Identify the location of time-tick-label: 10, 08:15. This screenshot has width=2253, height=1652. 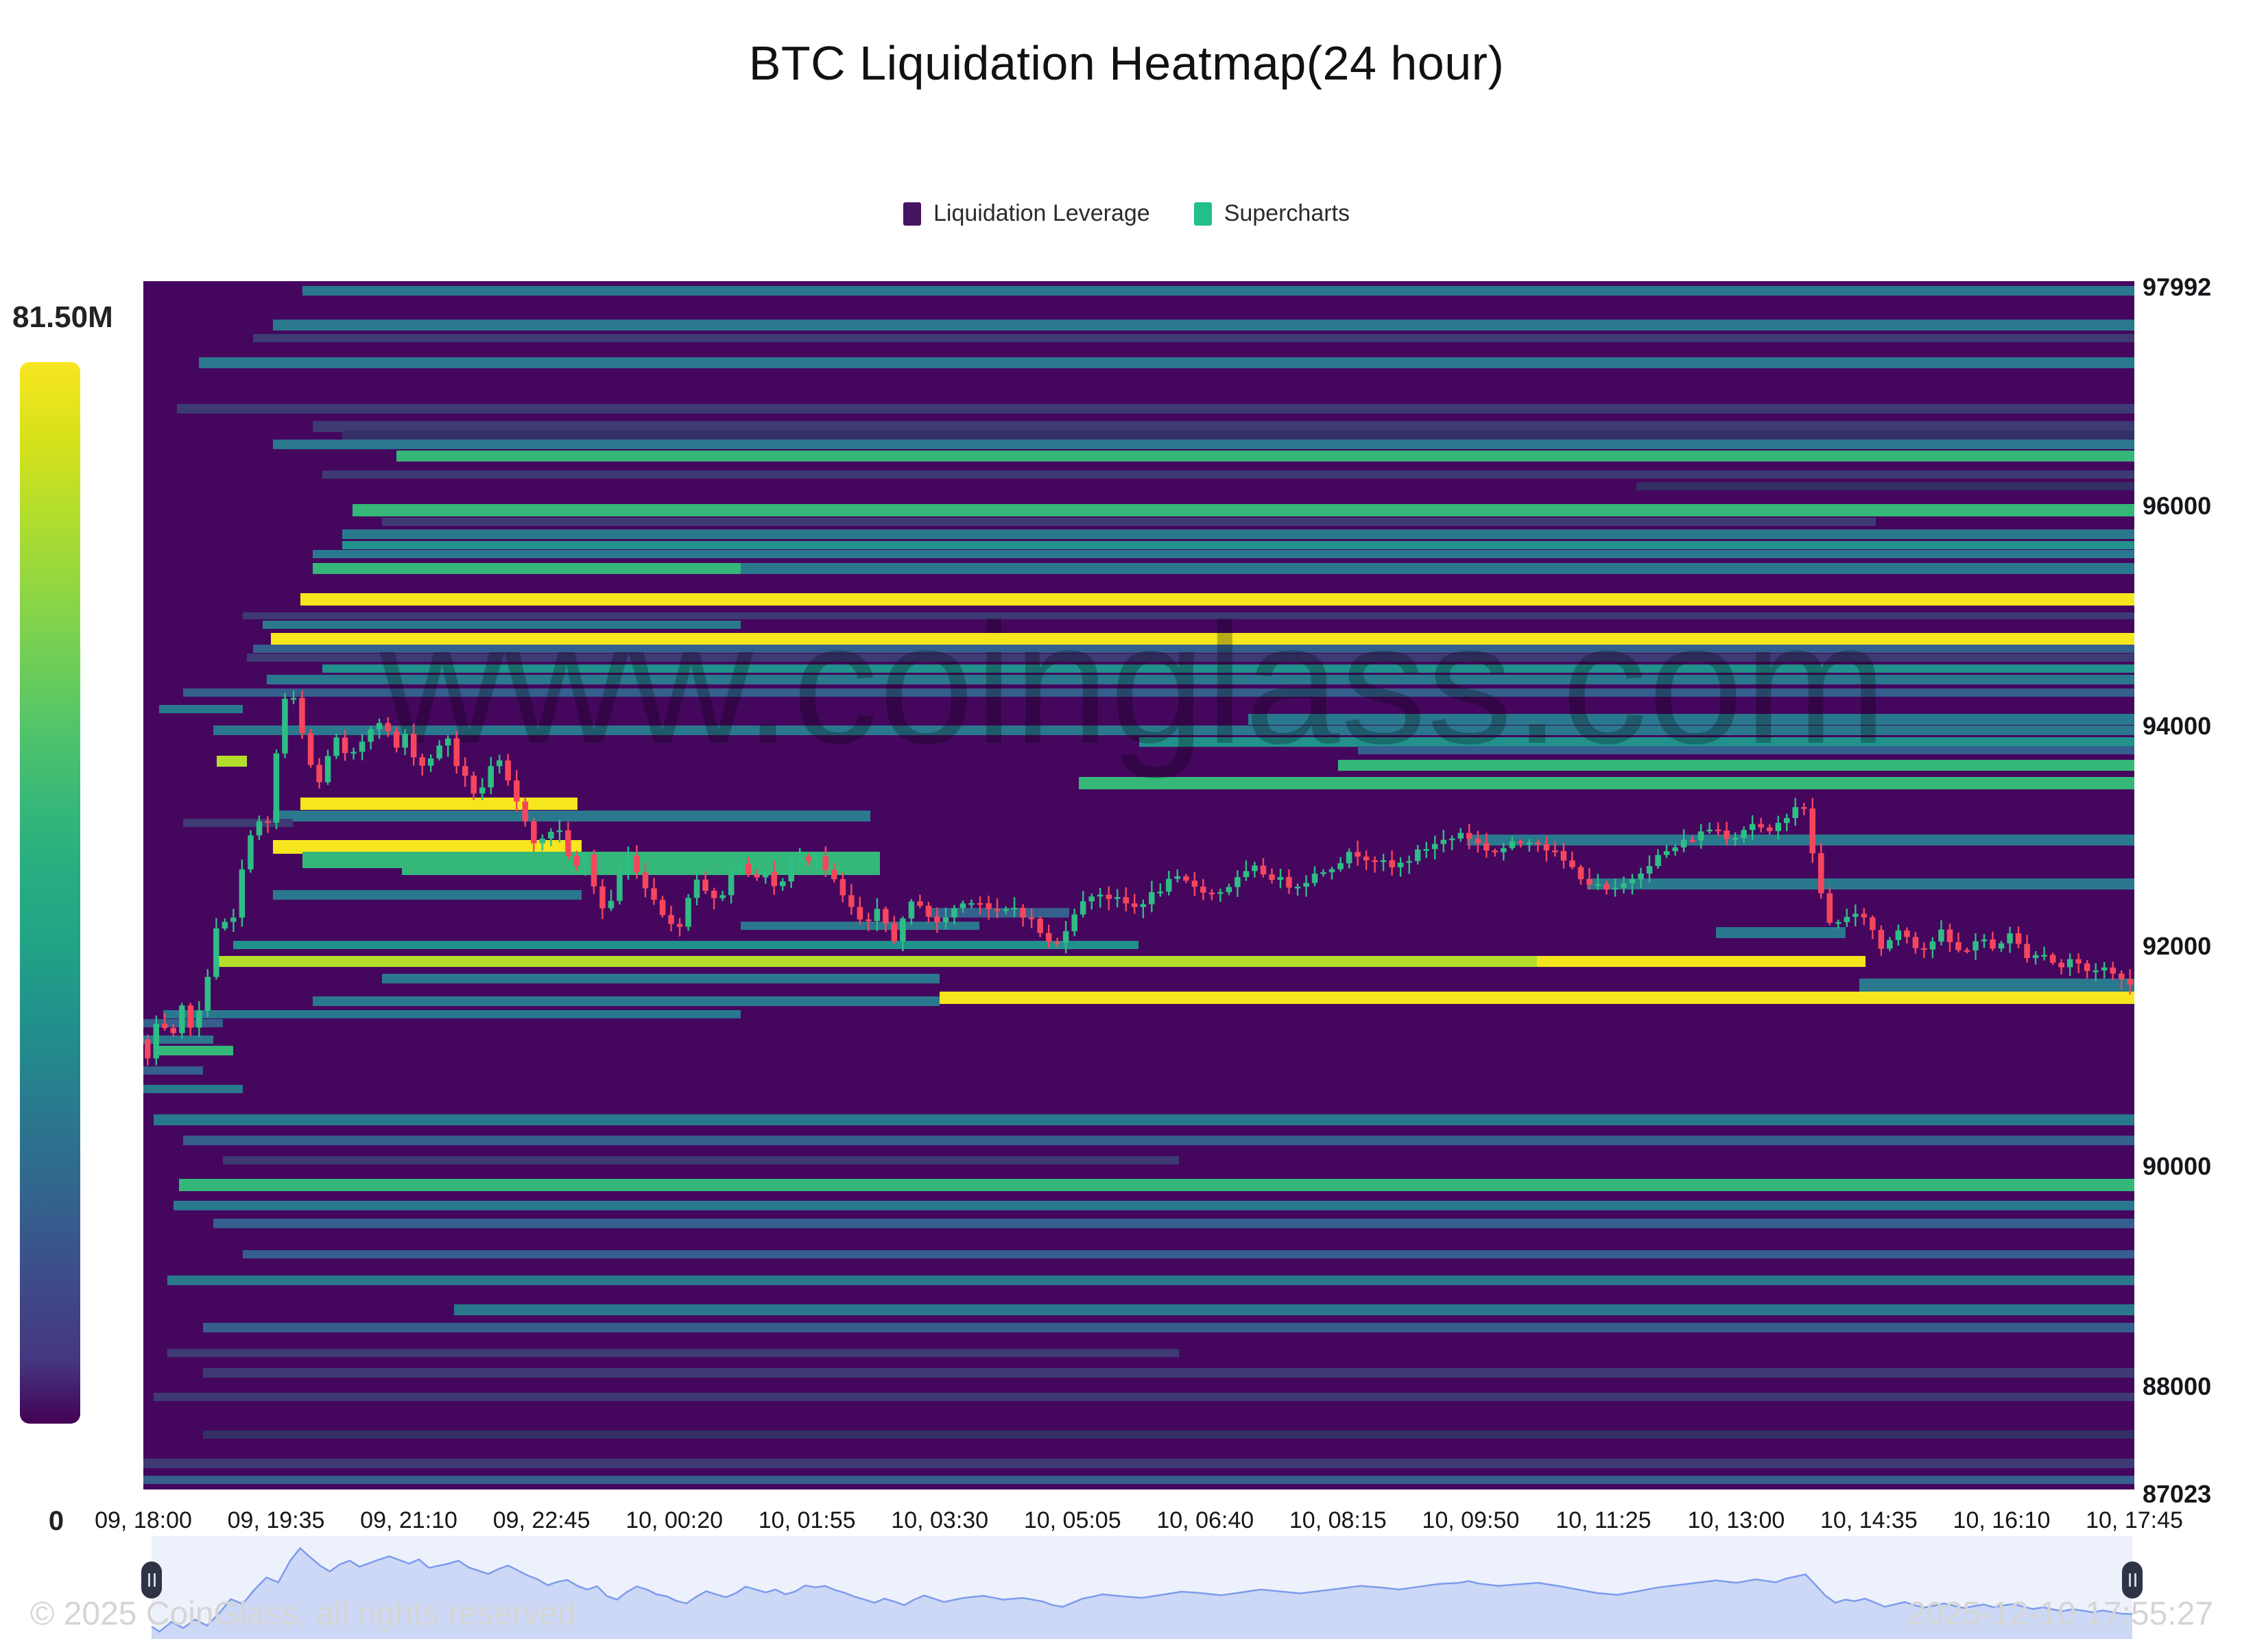
(1338, 1520).